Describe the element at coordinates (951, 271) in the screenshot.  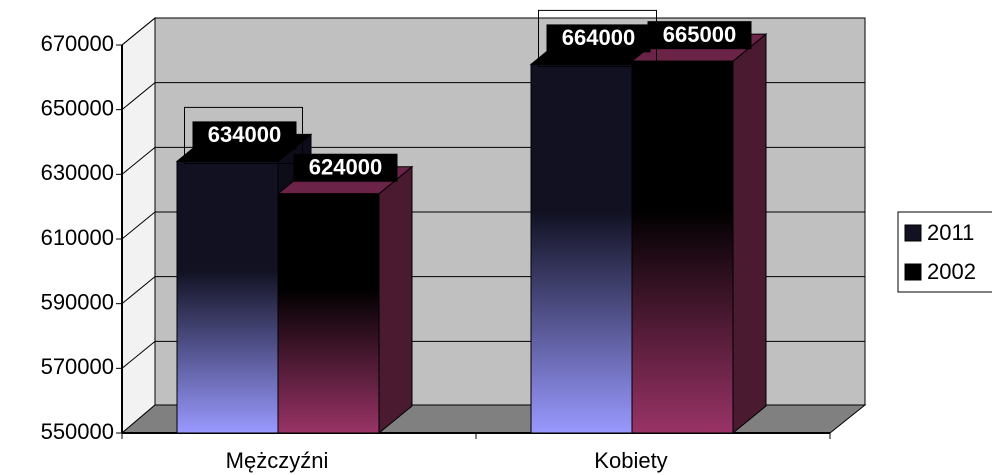
I see `legend-label: 2002` at that location.